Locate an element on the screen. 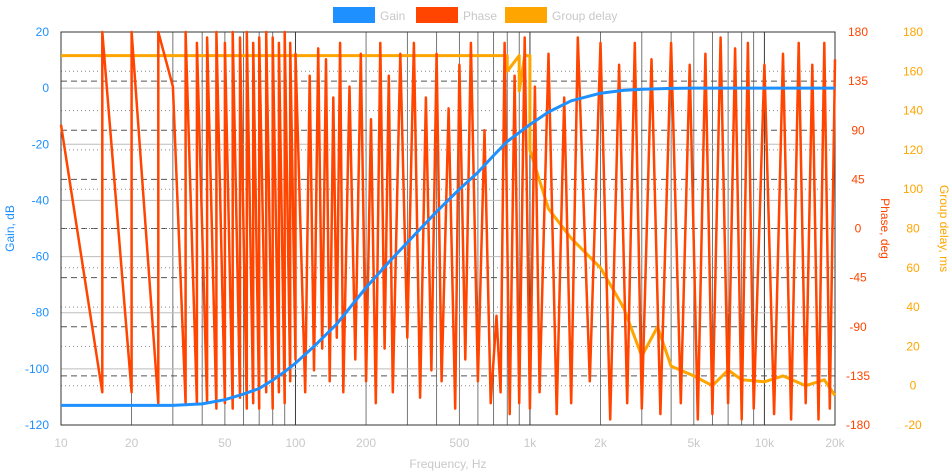 The width and height of the screenshot is (952, 476). y-delay-tick-label: 0 is located at coordinates (913, 386).